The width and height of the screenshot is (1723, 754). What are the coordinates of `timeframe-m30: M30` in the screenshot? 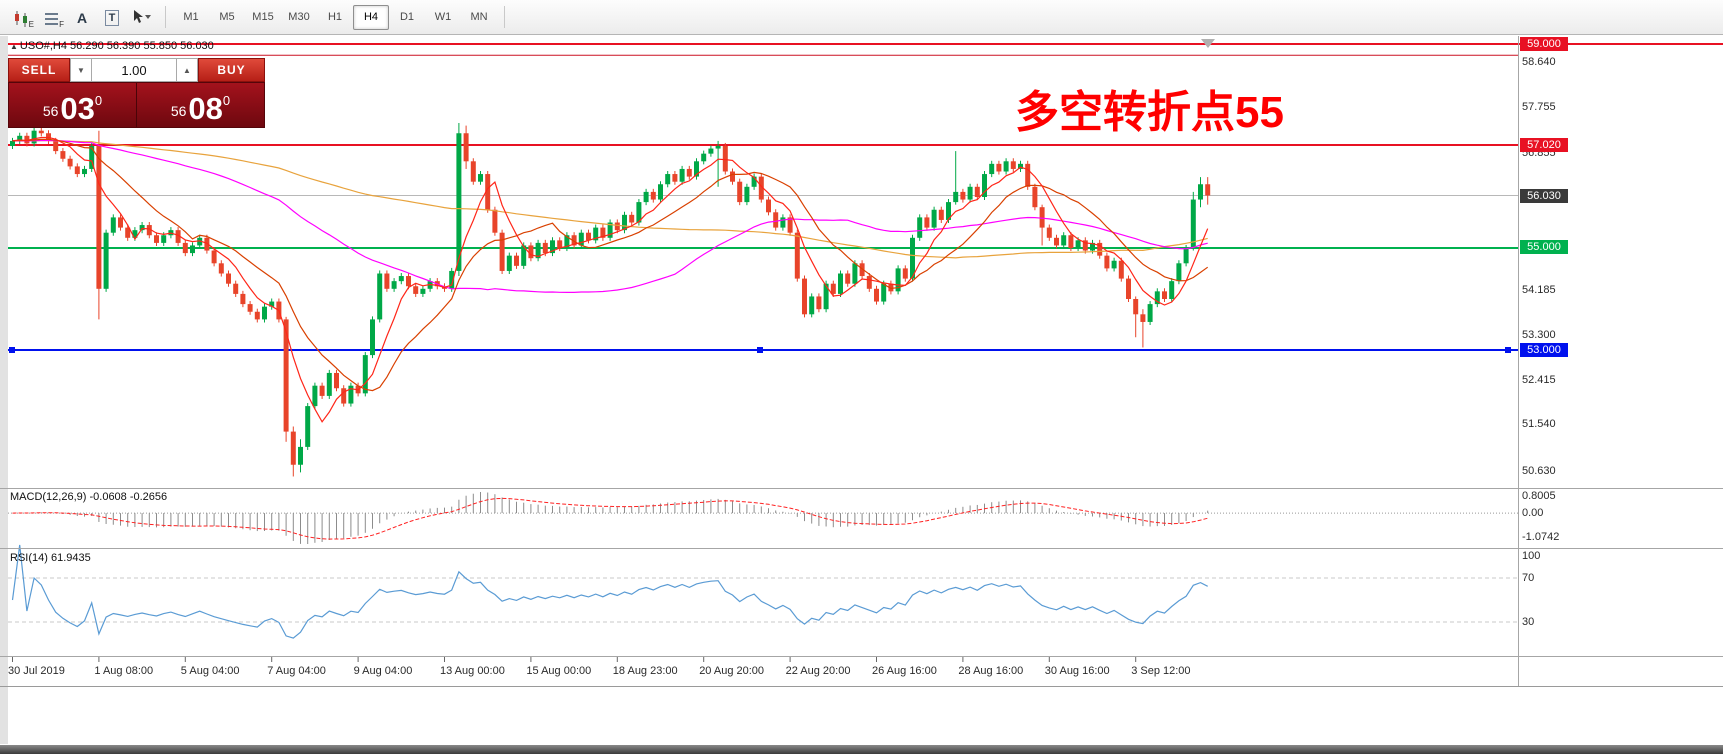 It's located at (299, 17).